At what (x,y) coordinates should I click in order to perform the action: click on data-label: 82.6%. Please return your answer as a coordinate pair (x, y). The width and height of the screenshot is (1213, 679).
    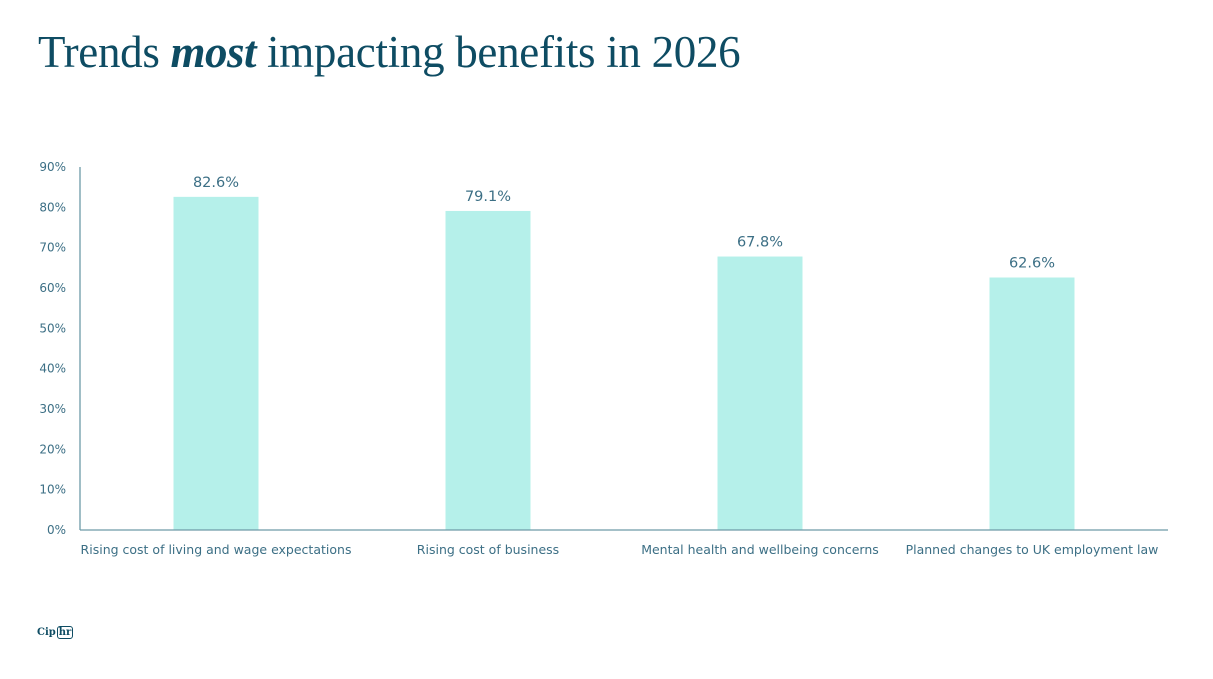
    Looking at the image, I should click on (216, 183).